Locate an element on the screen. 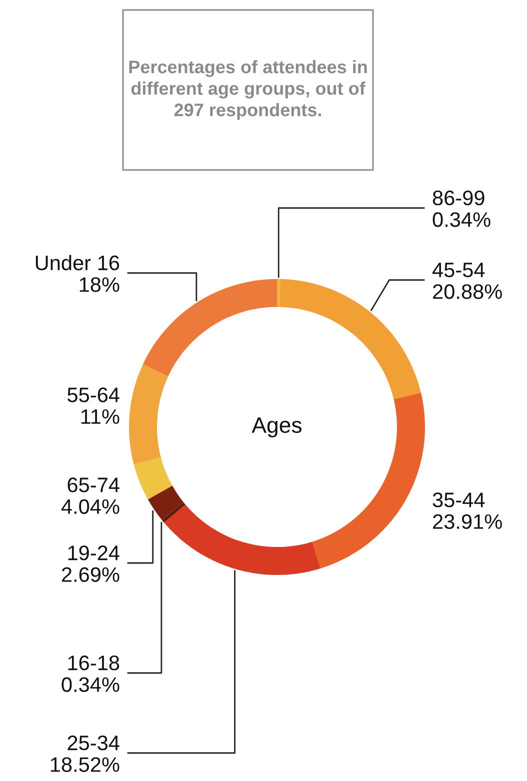 This screenshot has width=527, height=781. chart-title: Percentages of attendees in different age groups, out of 297 respondents. is located at coordinates (248, 90).